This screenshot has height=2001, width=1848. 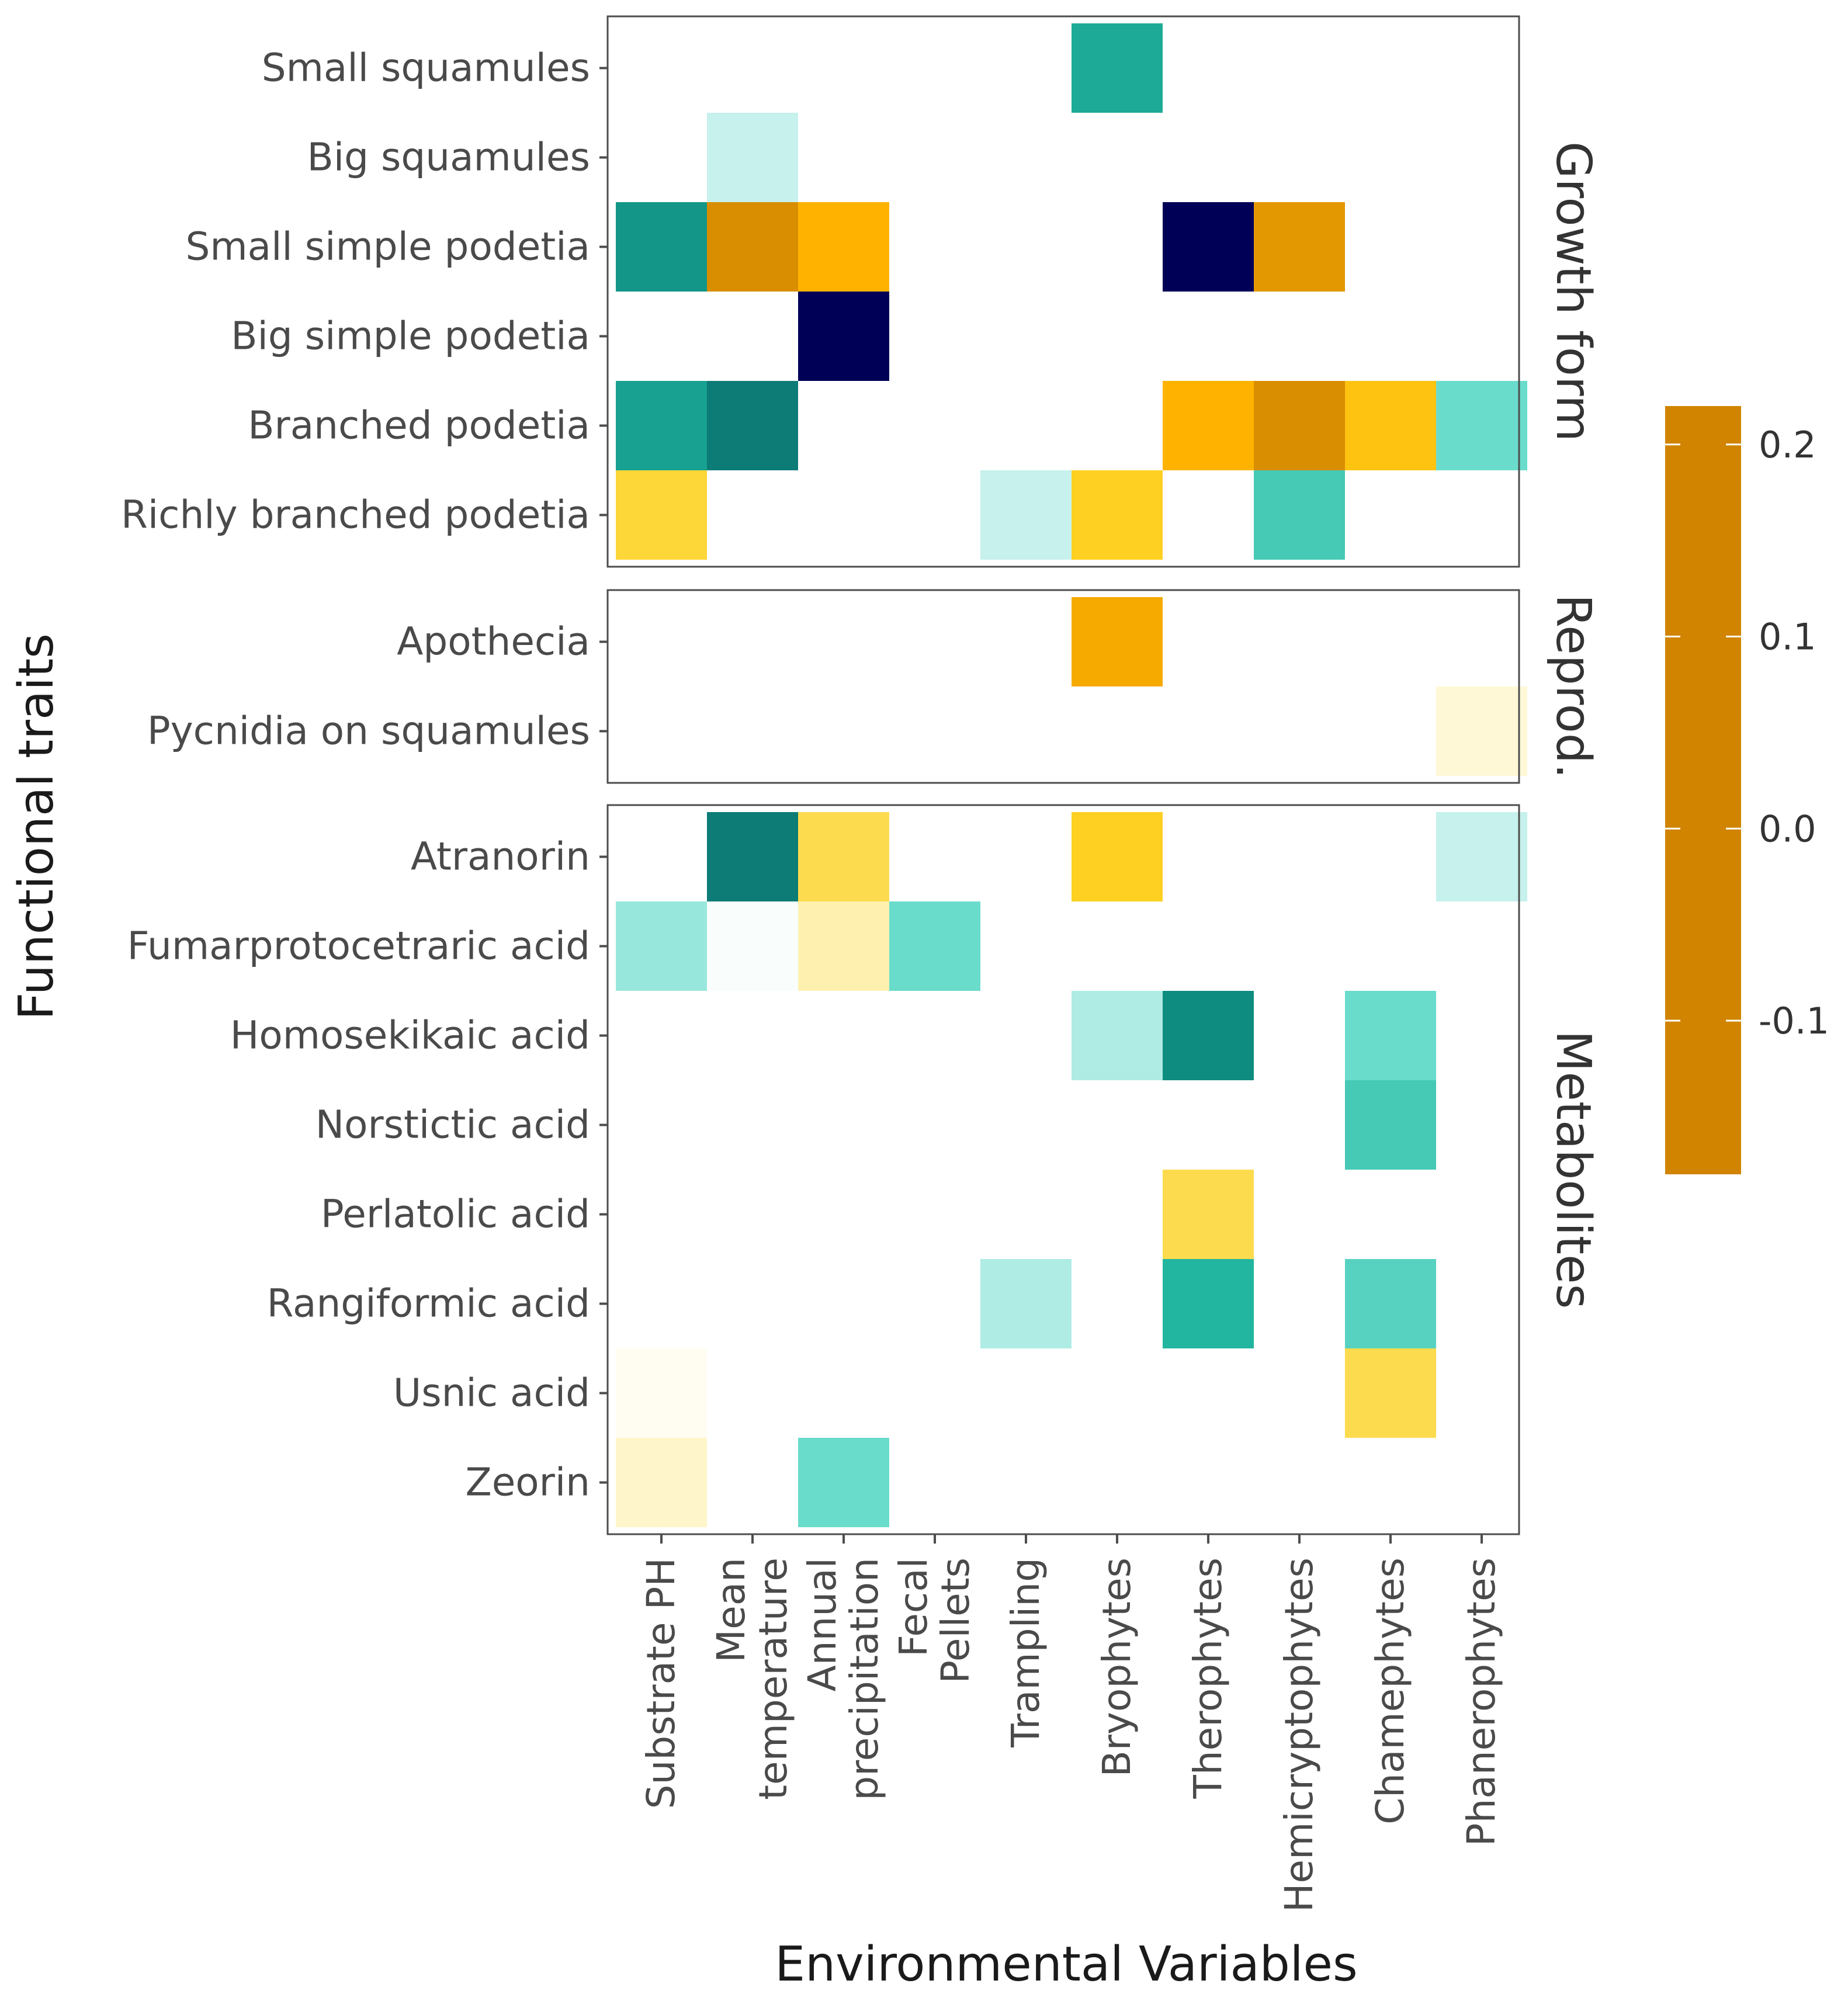 I want to click on y-tick-label: Big simple podetia, so click(x=411, y=337).